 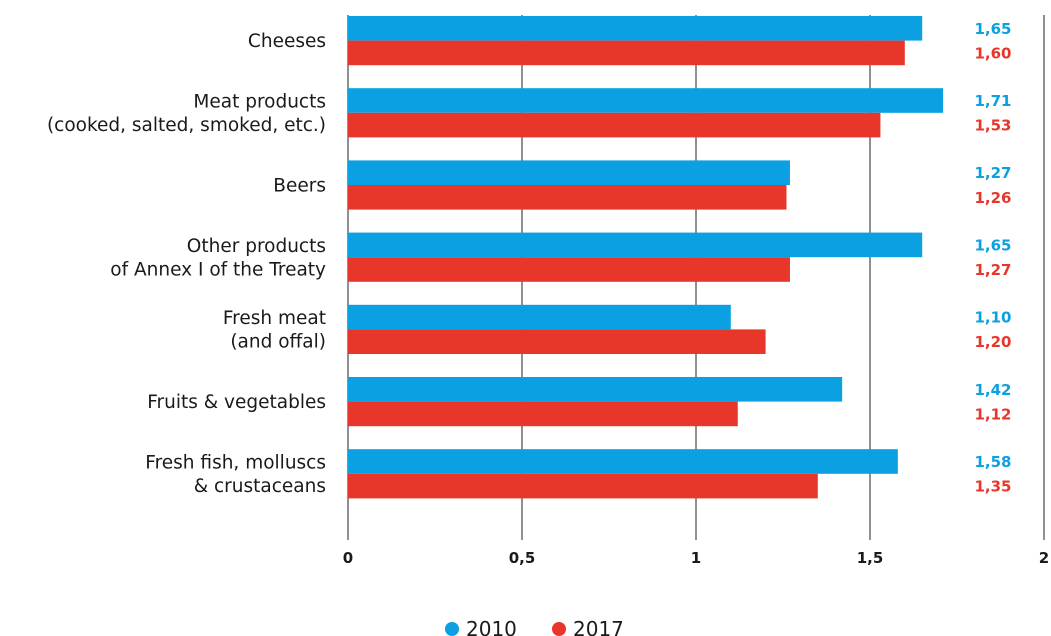 What do you see at coordinates (274, 318) in the screenshot?
I see `category-label: Fresh meat` at bounding box center [274, 318].